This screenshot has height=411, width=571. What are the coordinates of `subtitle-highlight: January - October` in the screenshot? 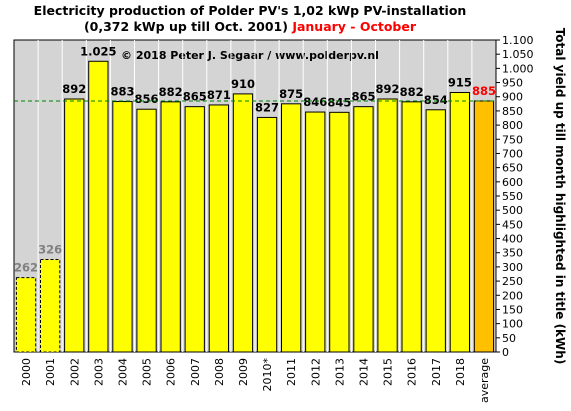 It's located at (354, 26).